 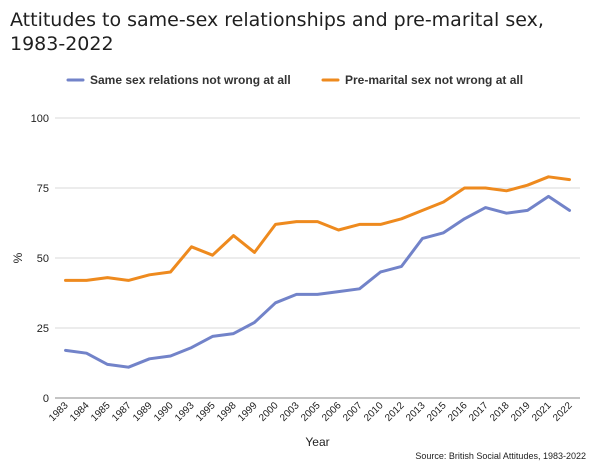 I want to click on x-tick-label: 1984, so click(x=80, y=412).